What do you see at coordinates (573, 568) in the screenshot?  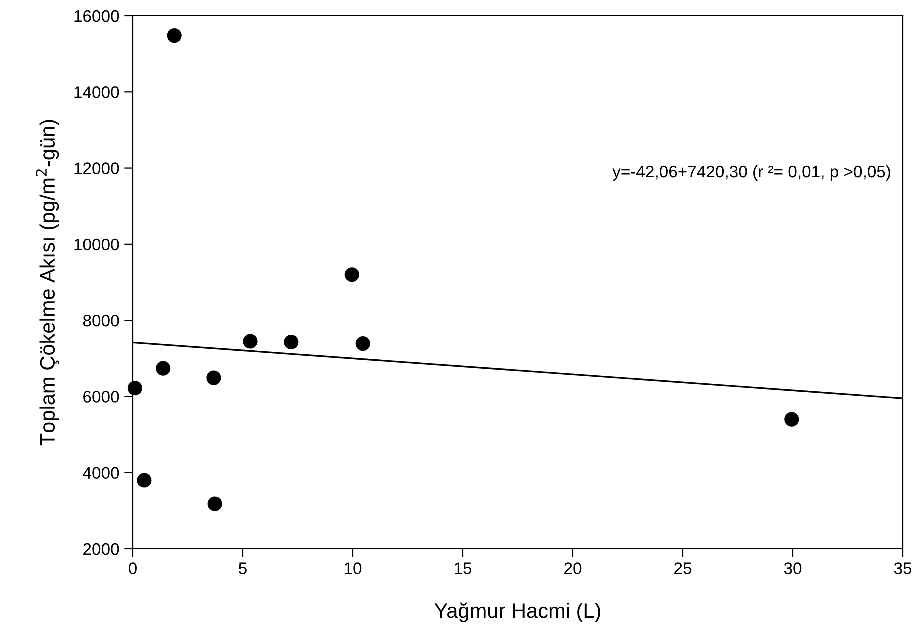 I see `x-tick-label: 20` at bounding box center [573, 568].